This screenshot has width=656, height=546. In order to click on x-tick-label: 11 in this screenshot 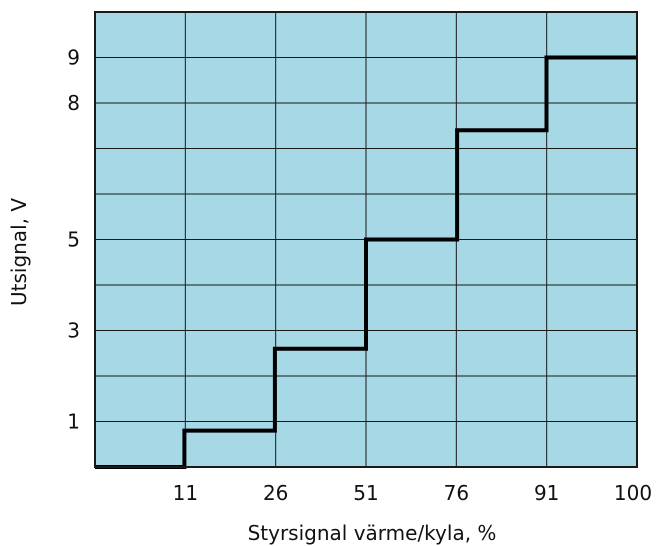, I will do `click(185, 493)`.